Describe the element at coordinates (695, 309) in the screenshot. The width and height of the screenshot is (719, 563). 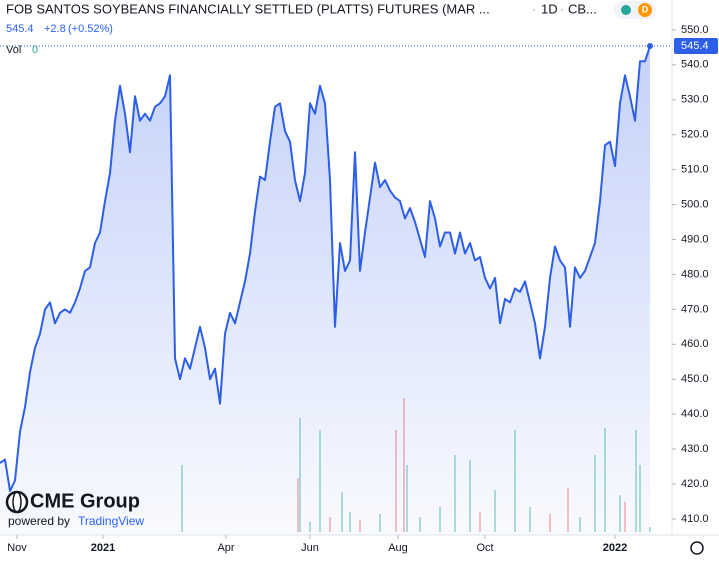
I see `y-tick-label: 470.0` at that location.